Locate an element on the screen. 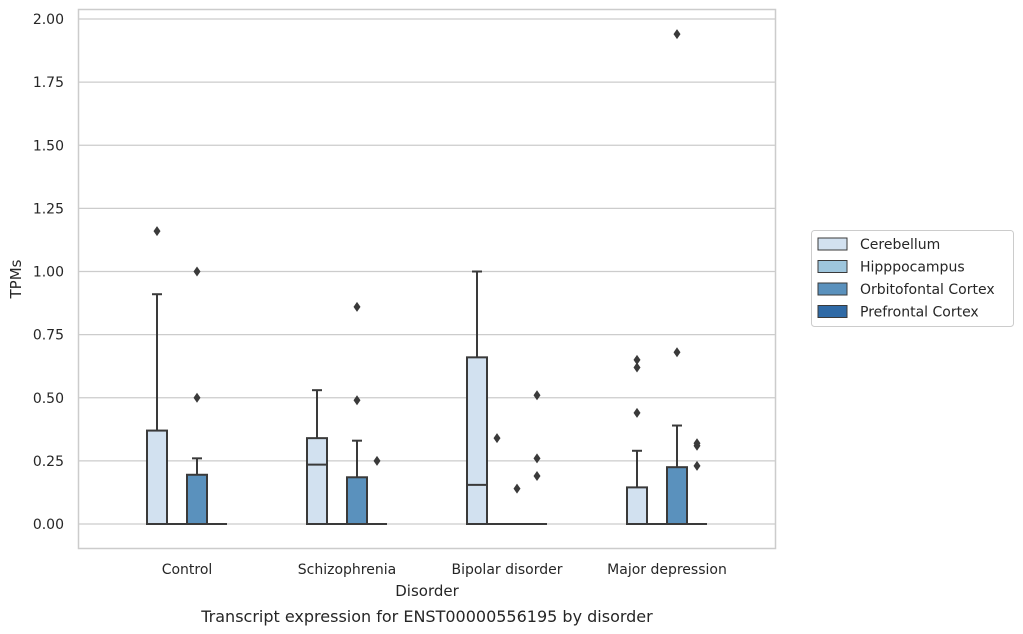  y-tick-label: 1.25 is located at coordinates (48, 209).